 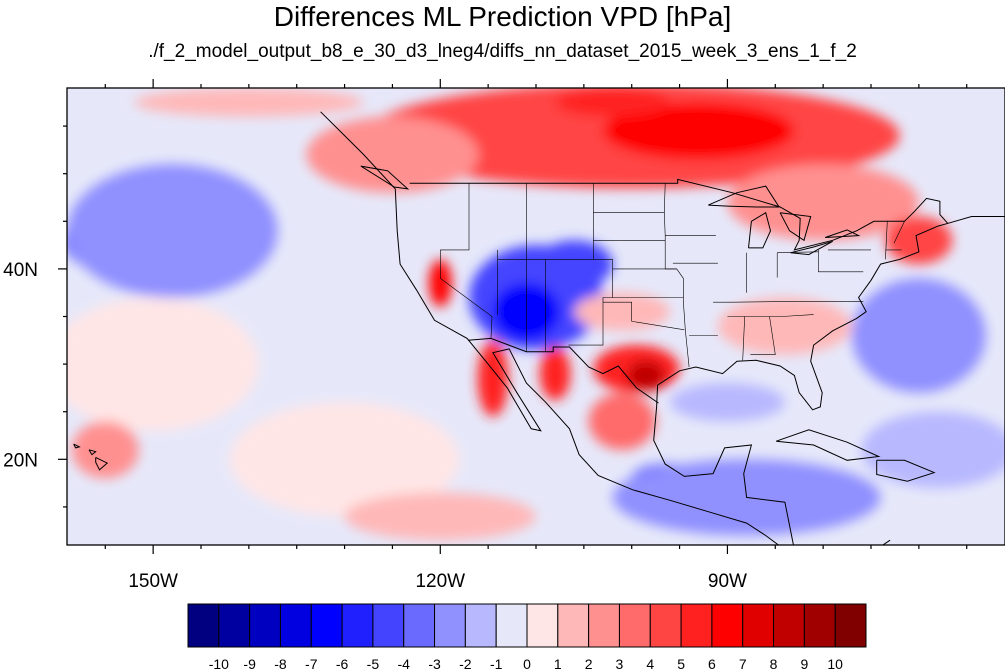 I want to click on hispaniola-island, so click(x=906, y=470).